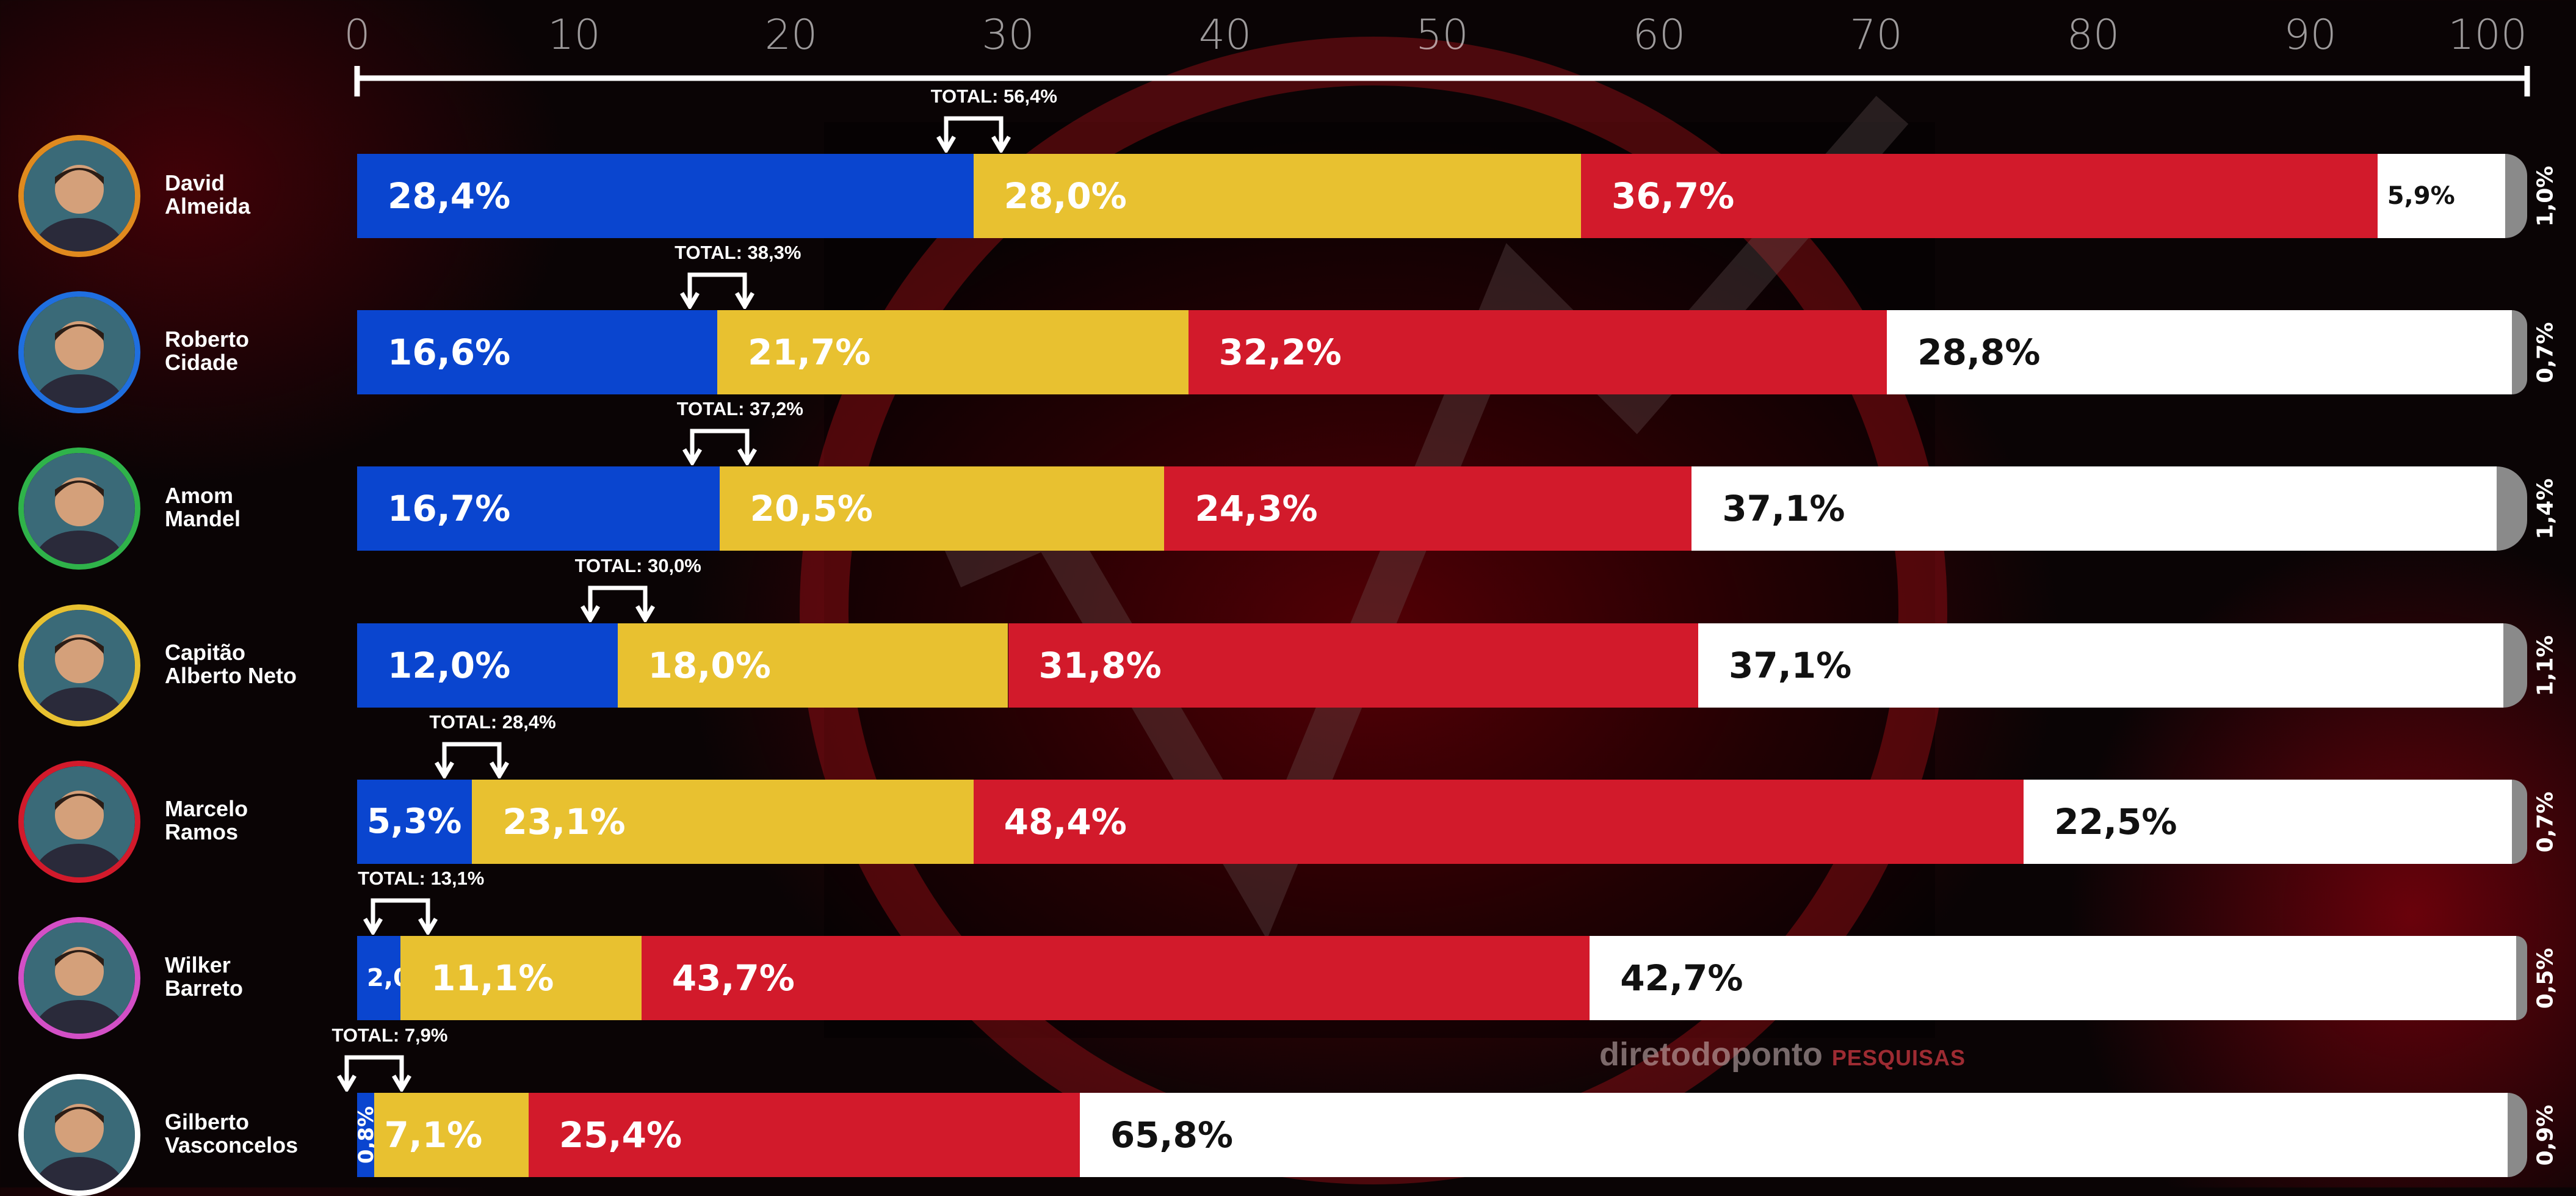 The width and height of the screenshot is (2576, 1196). What do you see at coordinates (620, 1135) in the screenshot?
I see `bar-value-label: 25,4%` at bounding box center [620, 1135].